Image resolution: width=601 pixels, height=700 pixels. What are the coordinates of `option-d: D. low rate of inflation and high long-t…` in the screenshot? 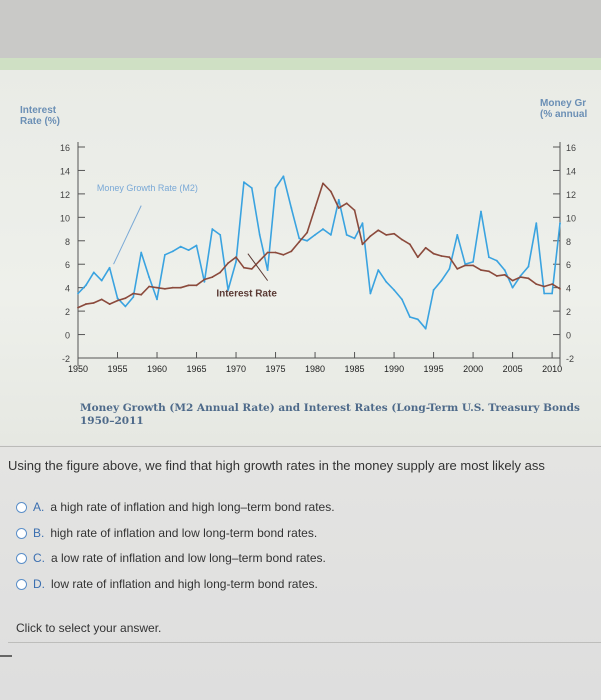 It's located at (167, 584).